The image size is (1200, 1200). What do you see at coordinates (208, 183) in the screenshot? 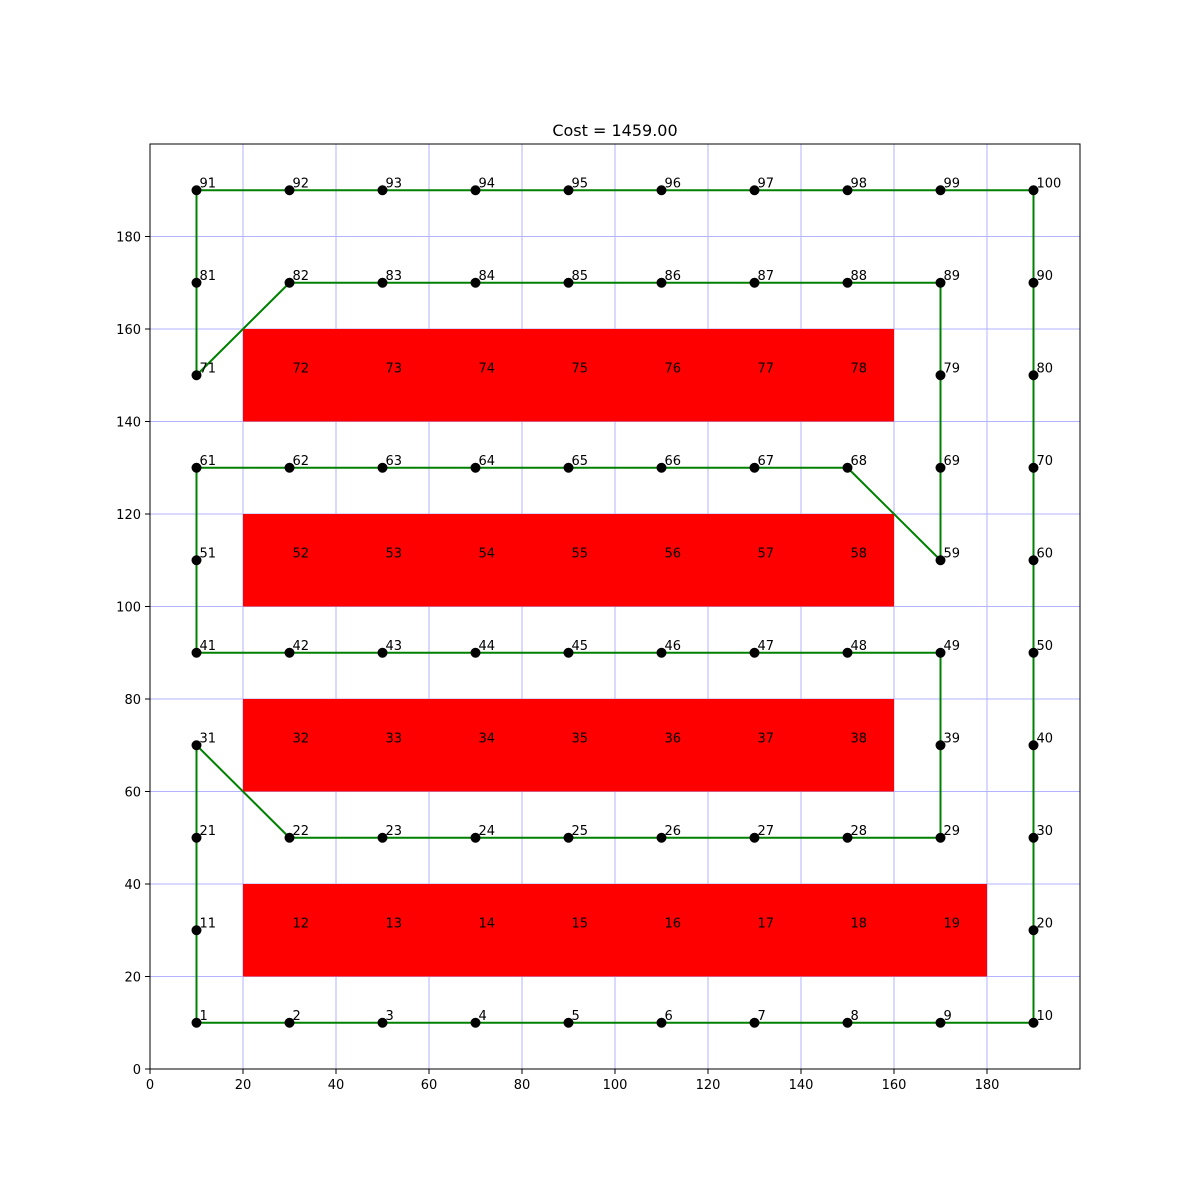
I see `node-label: 91` at bounding box center [208, 183].